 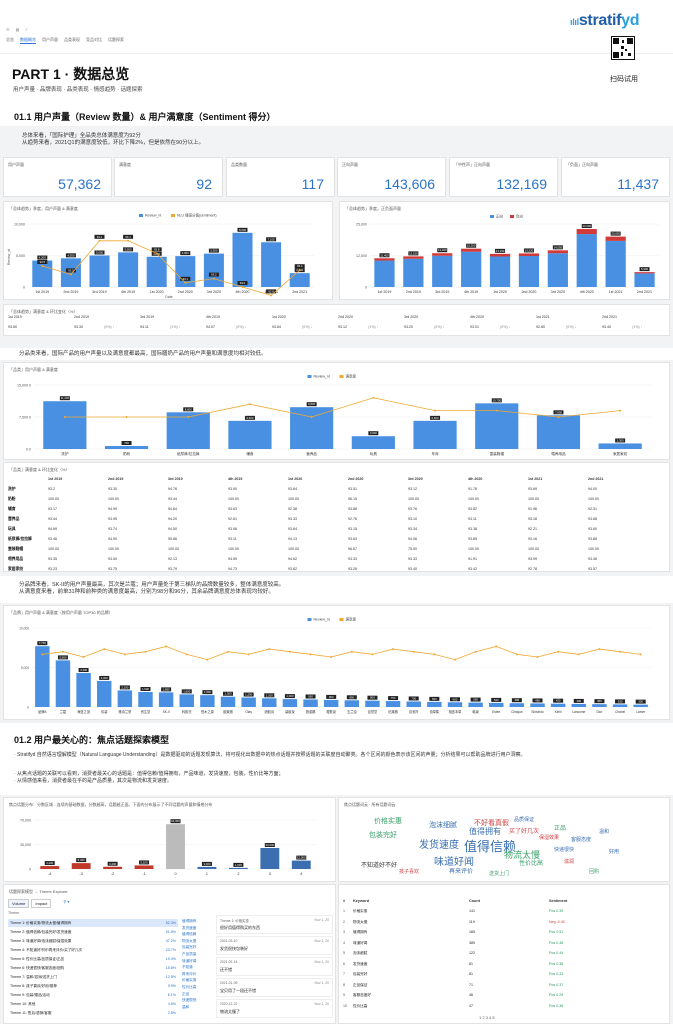 I want to click on cloud-word: 回购, so click(x=594, y=872).